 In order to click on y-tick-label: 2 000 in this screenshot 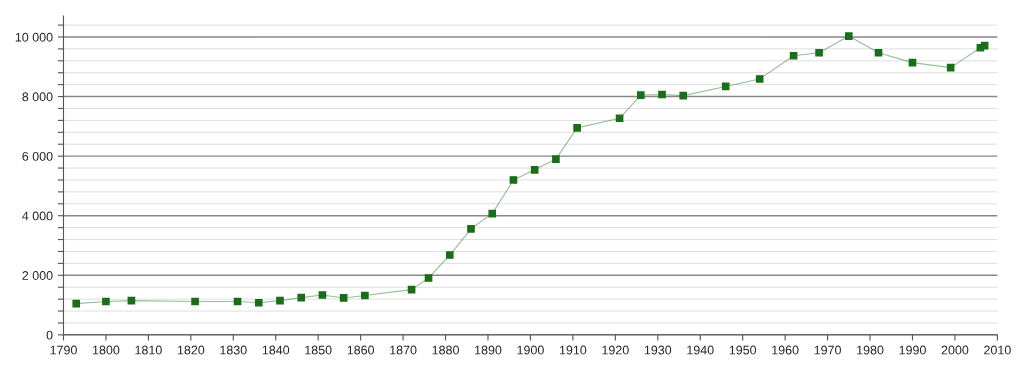, I will do `click(37, 275)`.